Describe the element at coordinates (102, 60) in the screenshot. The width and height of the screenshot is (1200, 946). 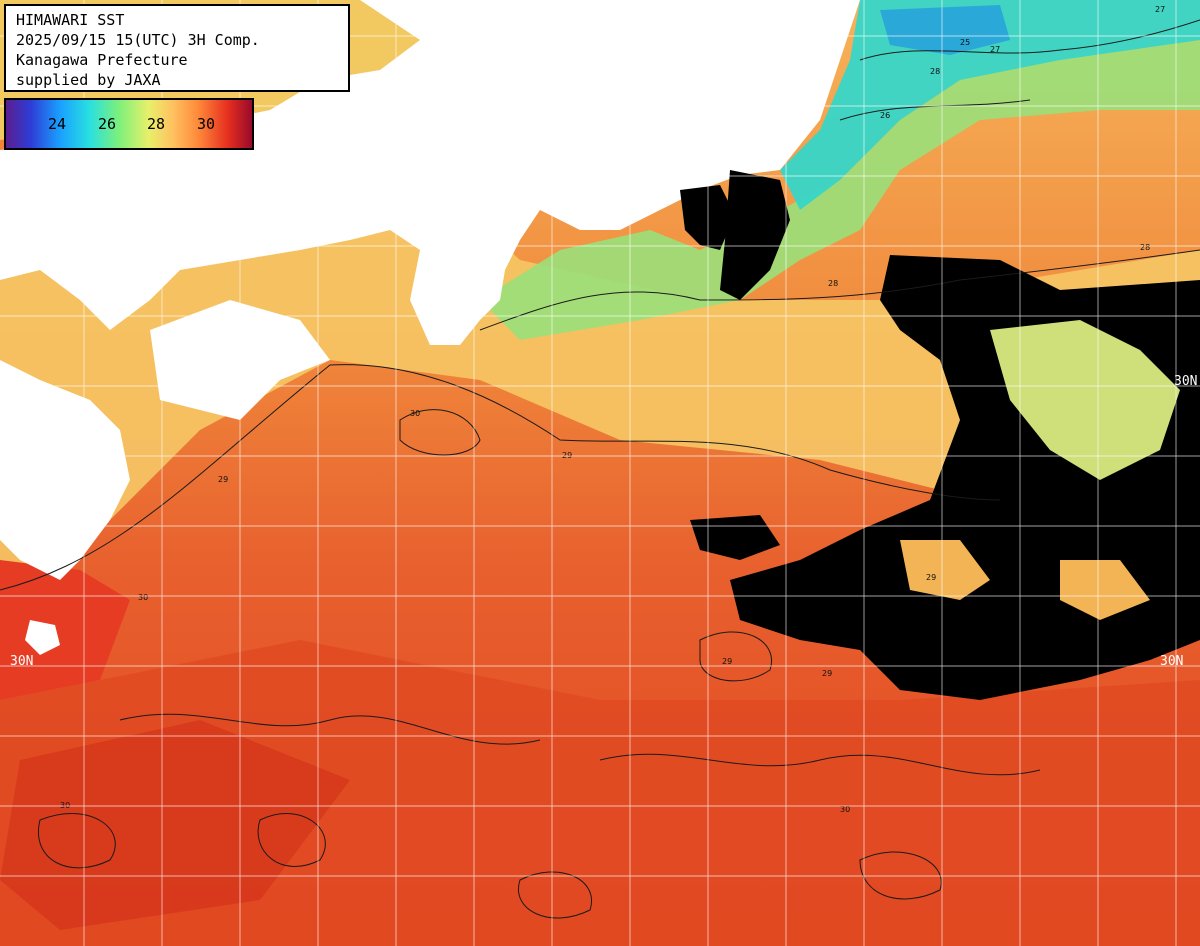
I see `map-region: Kanagawa Prefecture` at that location.